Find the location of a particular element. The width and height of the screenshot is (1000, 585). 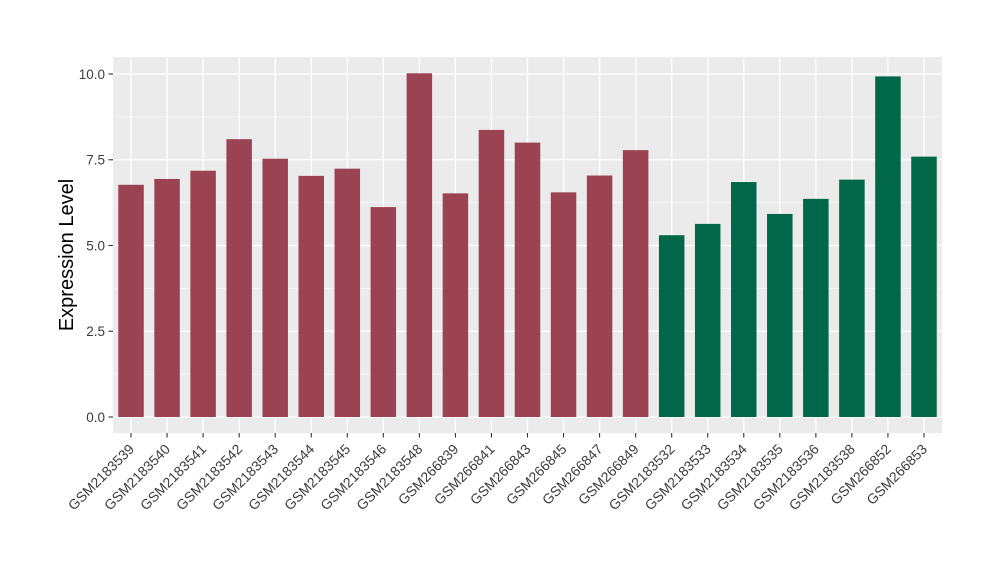

bar-GSM2183535 is located at coordinates (780, 315).